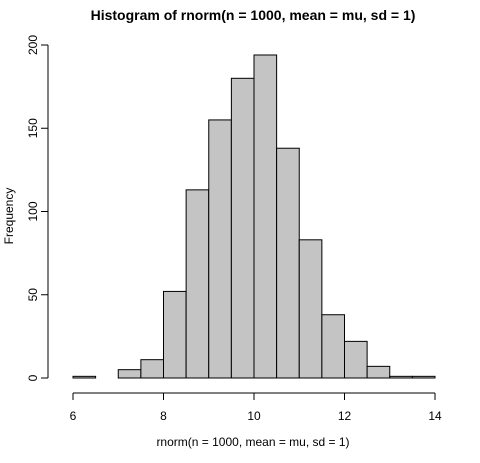 This screenshot has height=463, width=480. I want to click on y-tick-label: 200, so click(33, 45).